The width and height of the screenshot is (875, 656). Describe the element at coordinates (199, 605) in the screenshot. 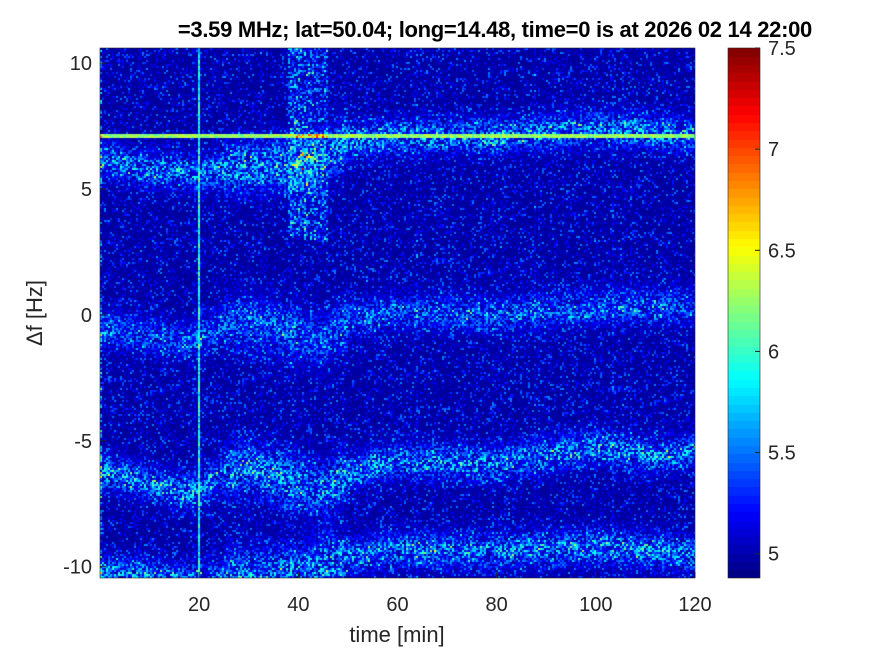

I see `x-tick-label: 20` at that location.